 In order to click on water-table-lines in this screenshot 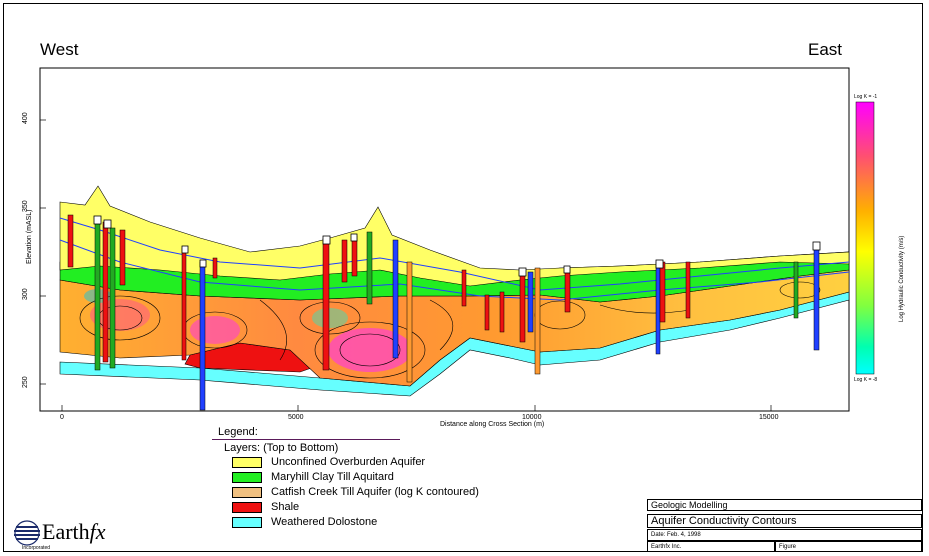, I will do `click(454, 259)`.